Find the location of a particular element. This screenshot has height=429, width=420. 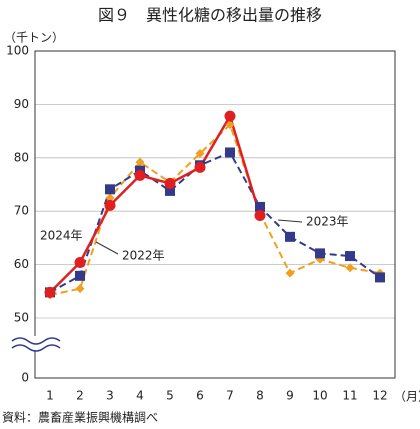

y-tick-label: 90 is located at coordinates (21, 104).